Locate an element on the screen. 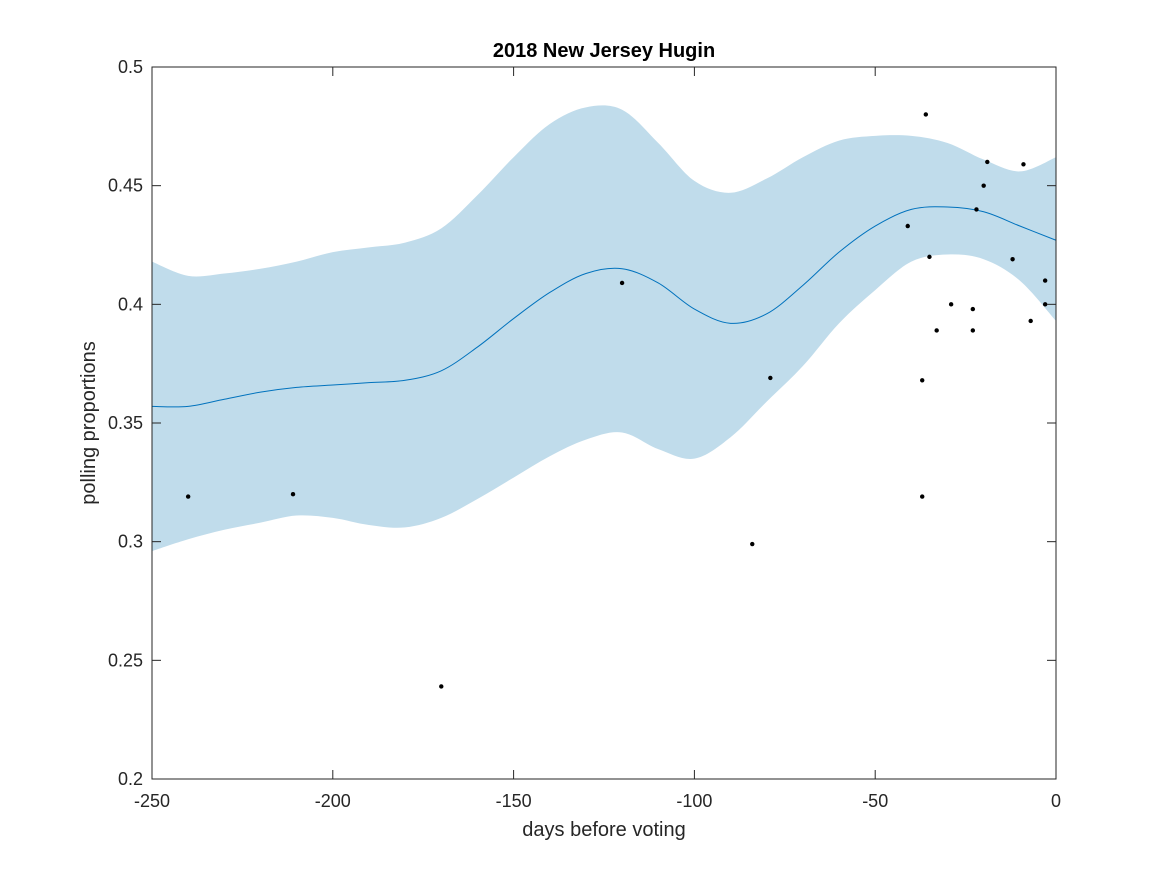 The height and width of the screenshot is (875, 1167). x-tick-label: 0 is located at coordinates (1056, 801).